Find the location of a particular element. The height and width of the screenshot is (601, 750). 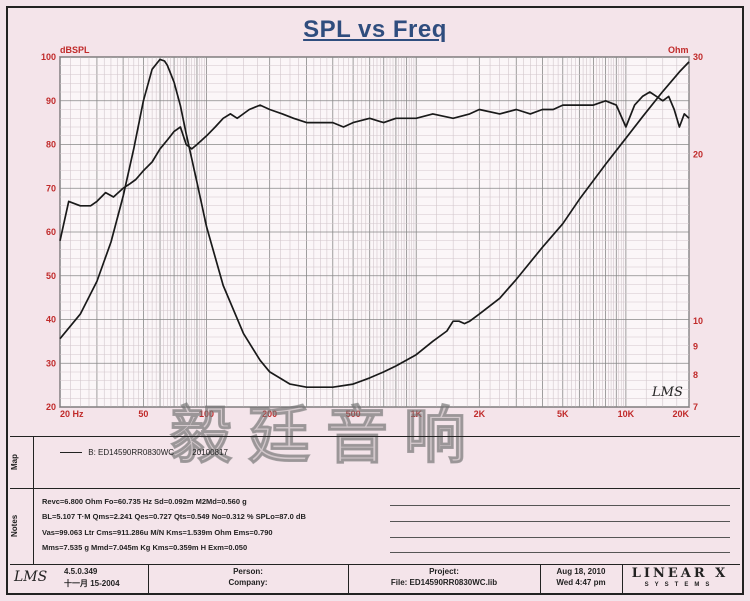

footer-project-label: Project: is located at coordinates (444, 571).